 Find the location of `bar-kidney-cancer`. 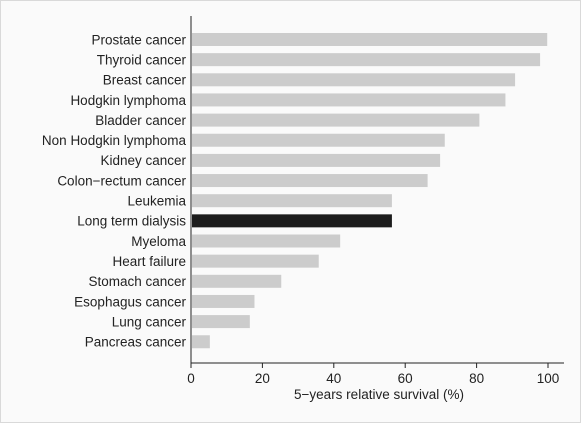

bar-kidney-cancer is located at coordinates (316, 160).